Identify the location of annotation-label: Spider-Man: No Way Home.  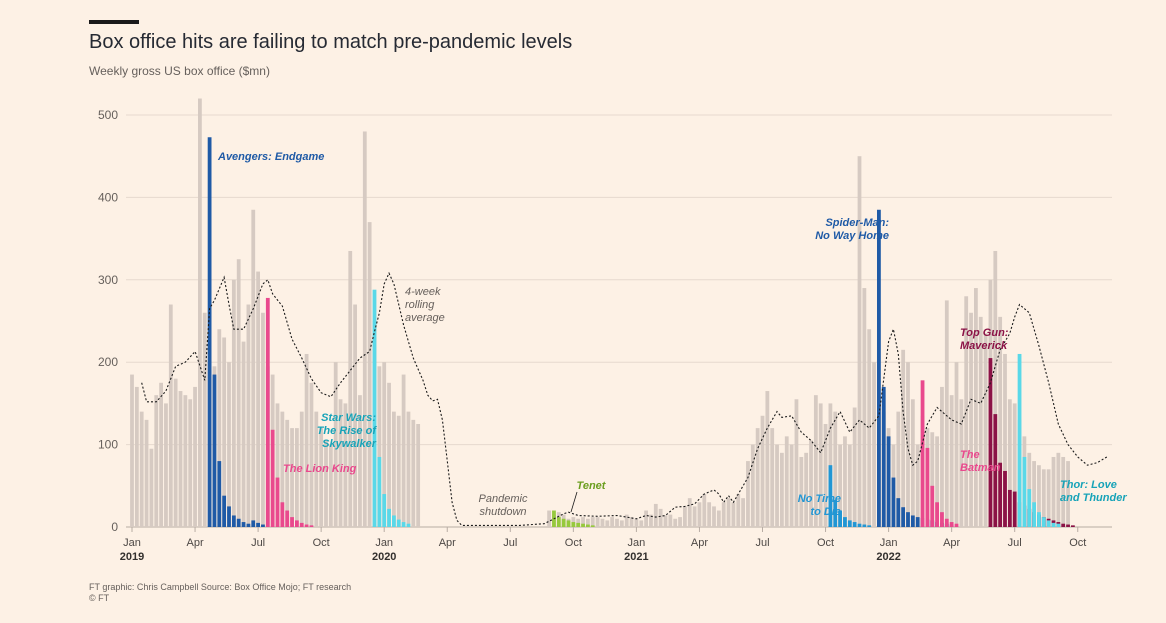
(852, 229).